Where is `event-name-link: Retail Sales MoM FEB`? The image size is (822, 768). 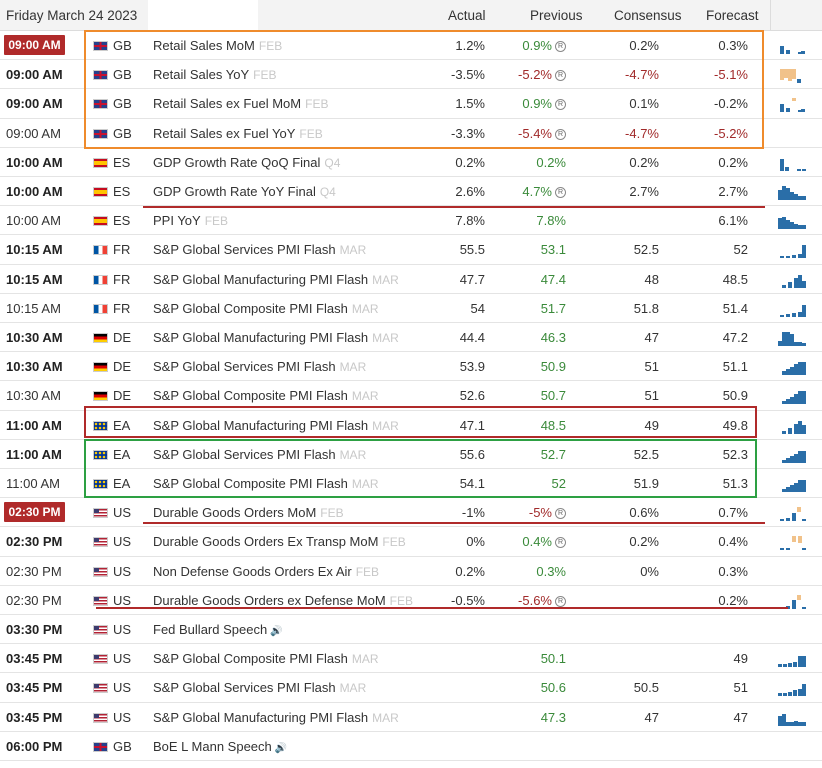 event-name-link: Retail Sales MoM FEB is located at coordinates (217, 45).